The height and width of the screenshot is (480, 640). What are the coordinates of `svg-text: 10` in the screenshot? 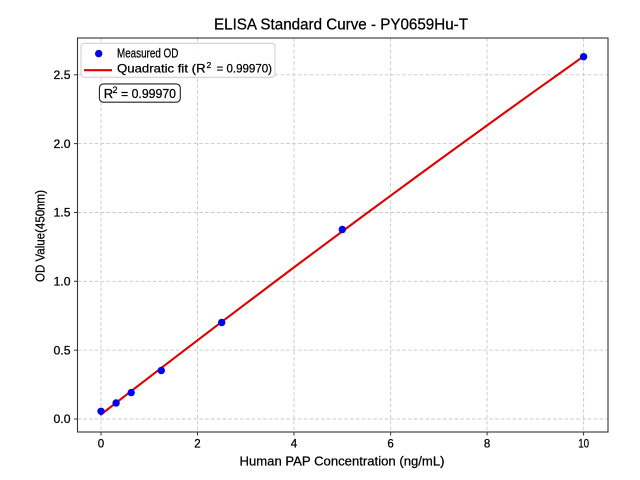 It's located at (583, 444).